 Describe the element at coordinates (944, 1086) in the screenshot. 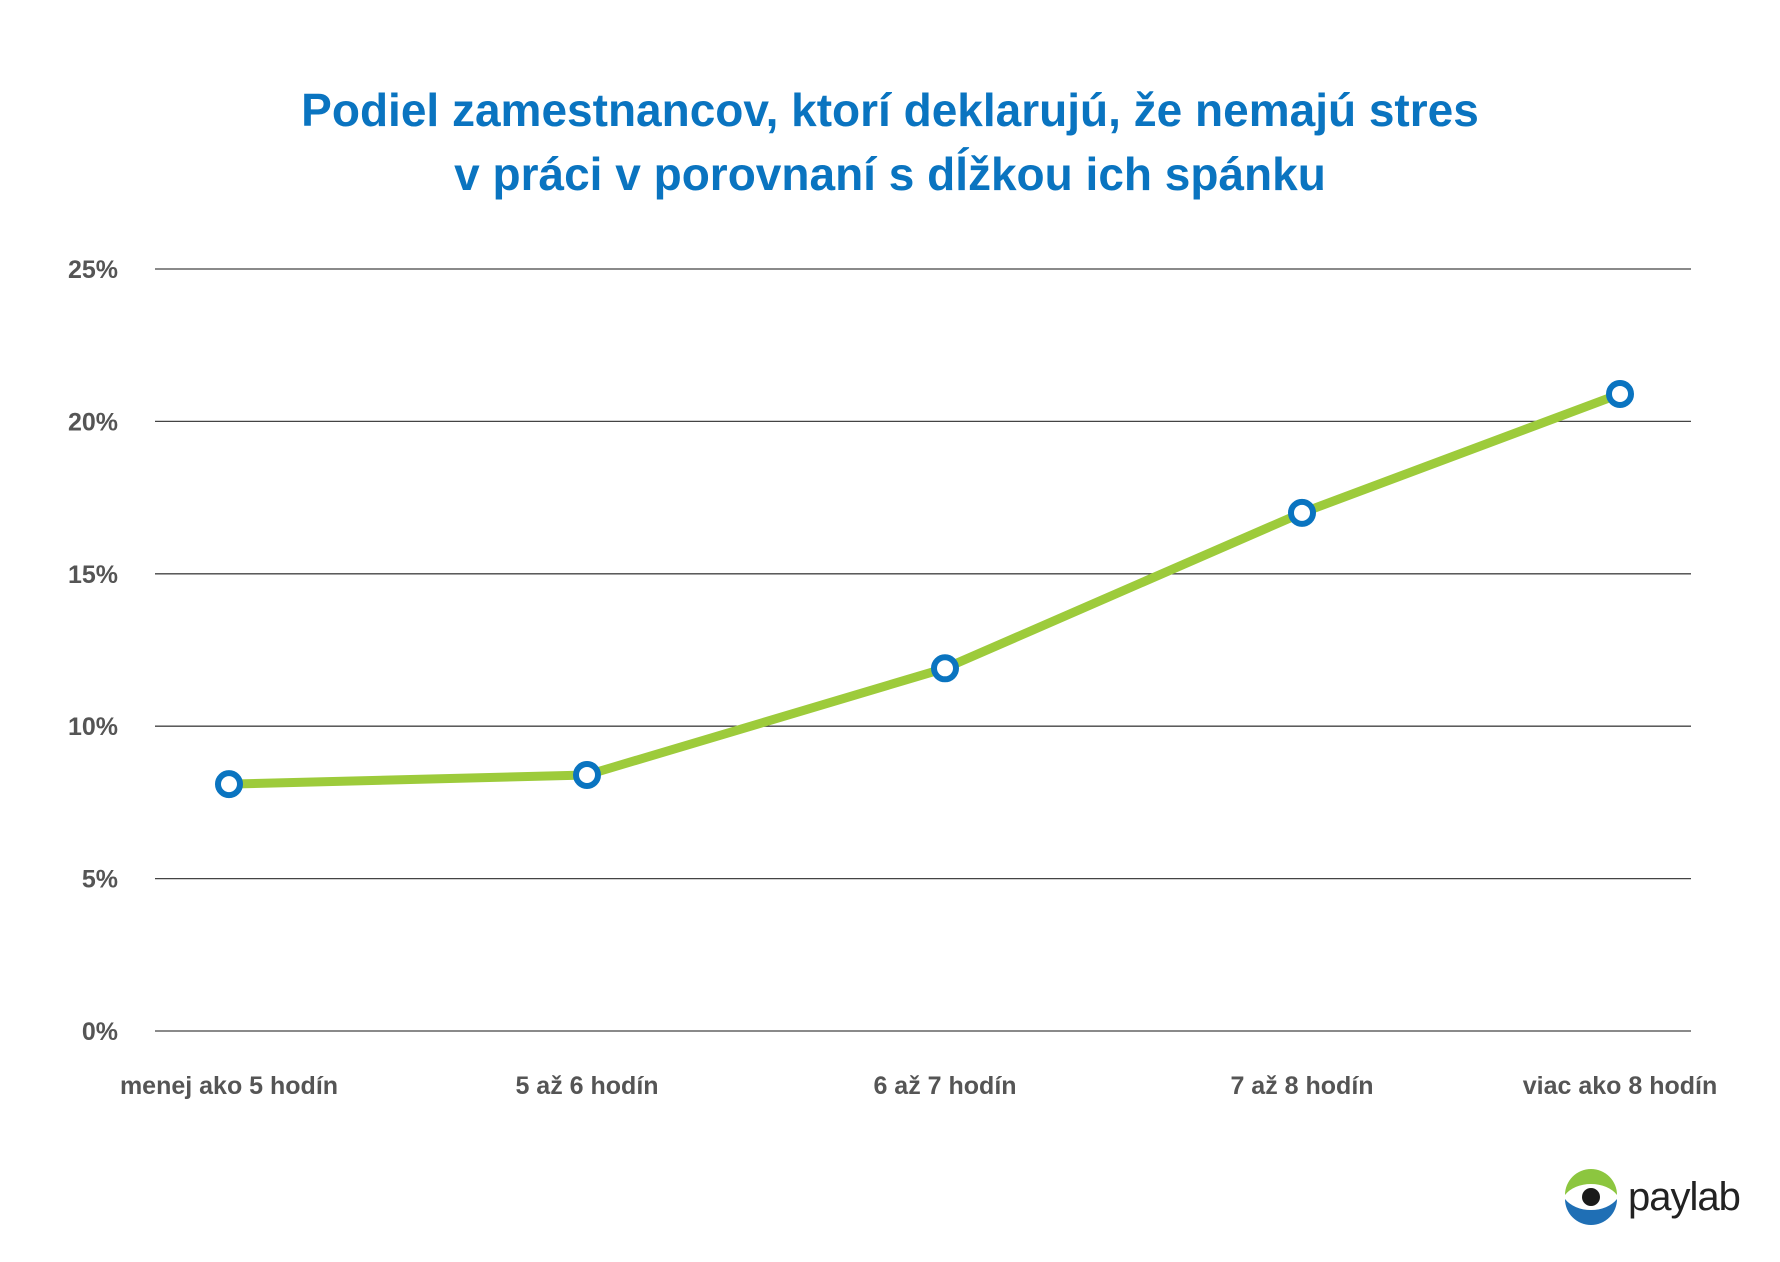

I see `x-tick-label: 6 až 7 hodín` at that location.